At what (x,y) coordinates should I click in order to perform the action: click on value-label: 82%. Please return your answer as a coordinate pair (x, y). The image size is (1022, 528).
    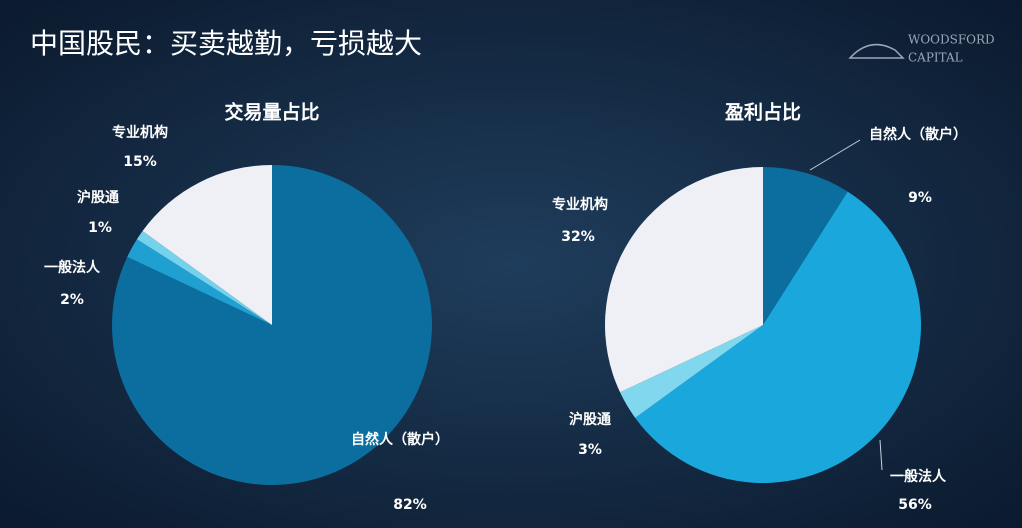
    Looking at the image, I should click on (410, 505).